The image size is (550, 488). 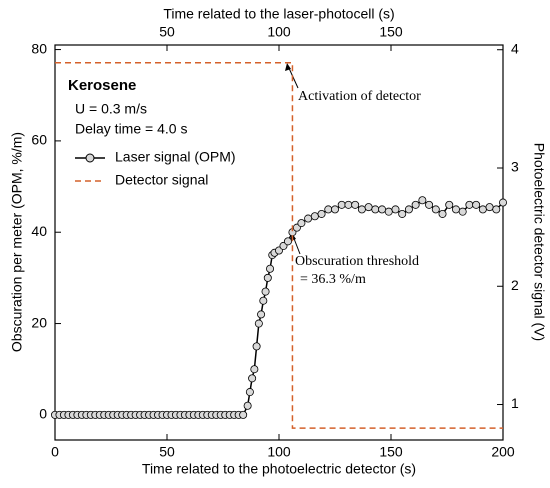 What do you see at coordinates (55, 452) in the screenshot?
I see `x-tick-label: 0` at bounding box center [55, 452].